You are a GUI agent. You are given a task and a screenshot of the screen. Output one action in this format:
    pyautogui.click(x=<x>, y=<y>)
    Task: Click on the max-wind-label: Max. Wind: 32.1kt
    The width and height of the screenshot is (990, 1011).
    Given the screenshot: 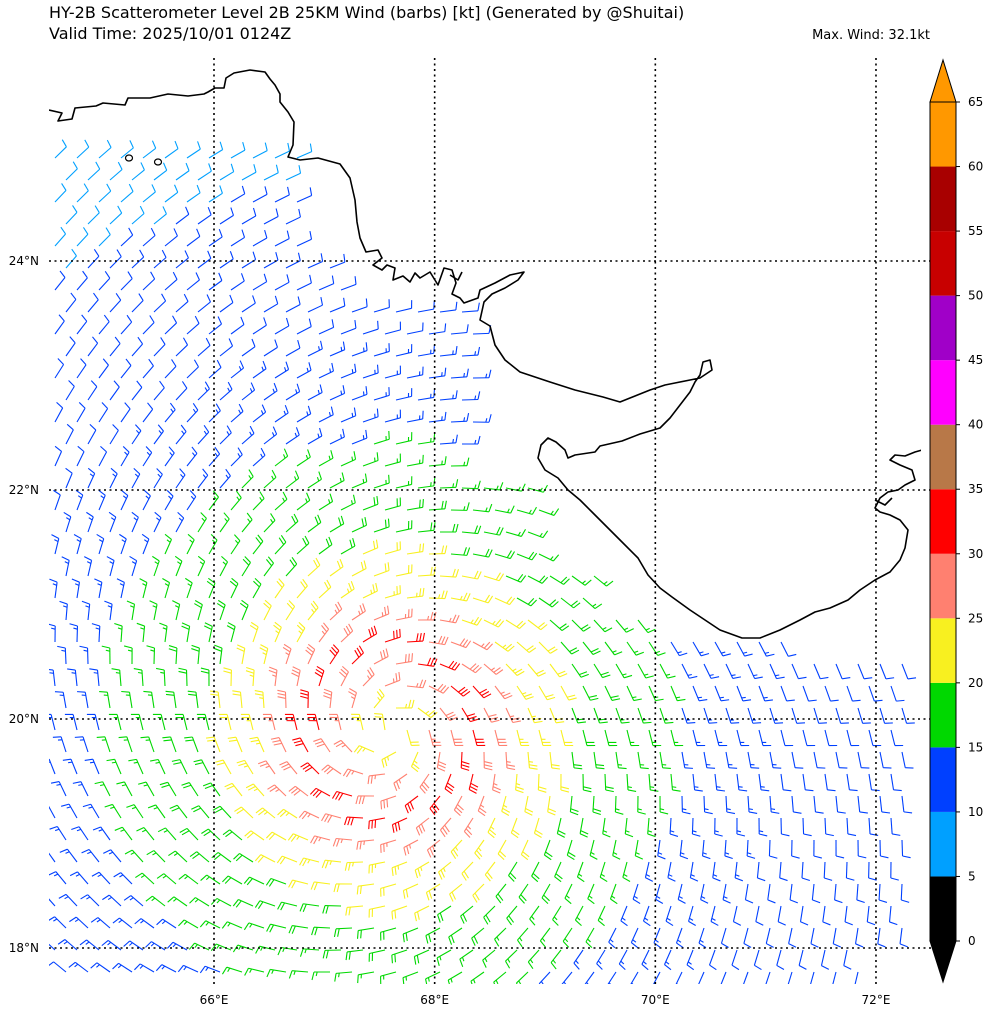 What is the action you would take?
    pyautogui.click(x=871, y=35)
    